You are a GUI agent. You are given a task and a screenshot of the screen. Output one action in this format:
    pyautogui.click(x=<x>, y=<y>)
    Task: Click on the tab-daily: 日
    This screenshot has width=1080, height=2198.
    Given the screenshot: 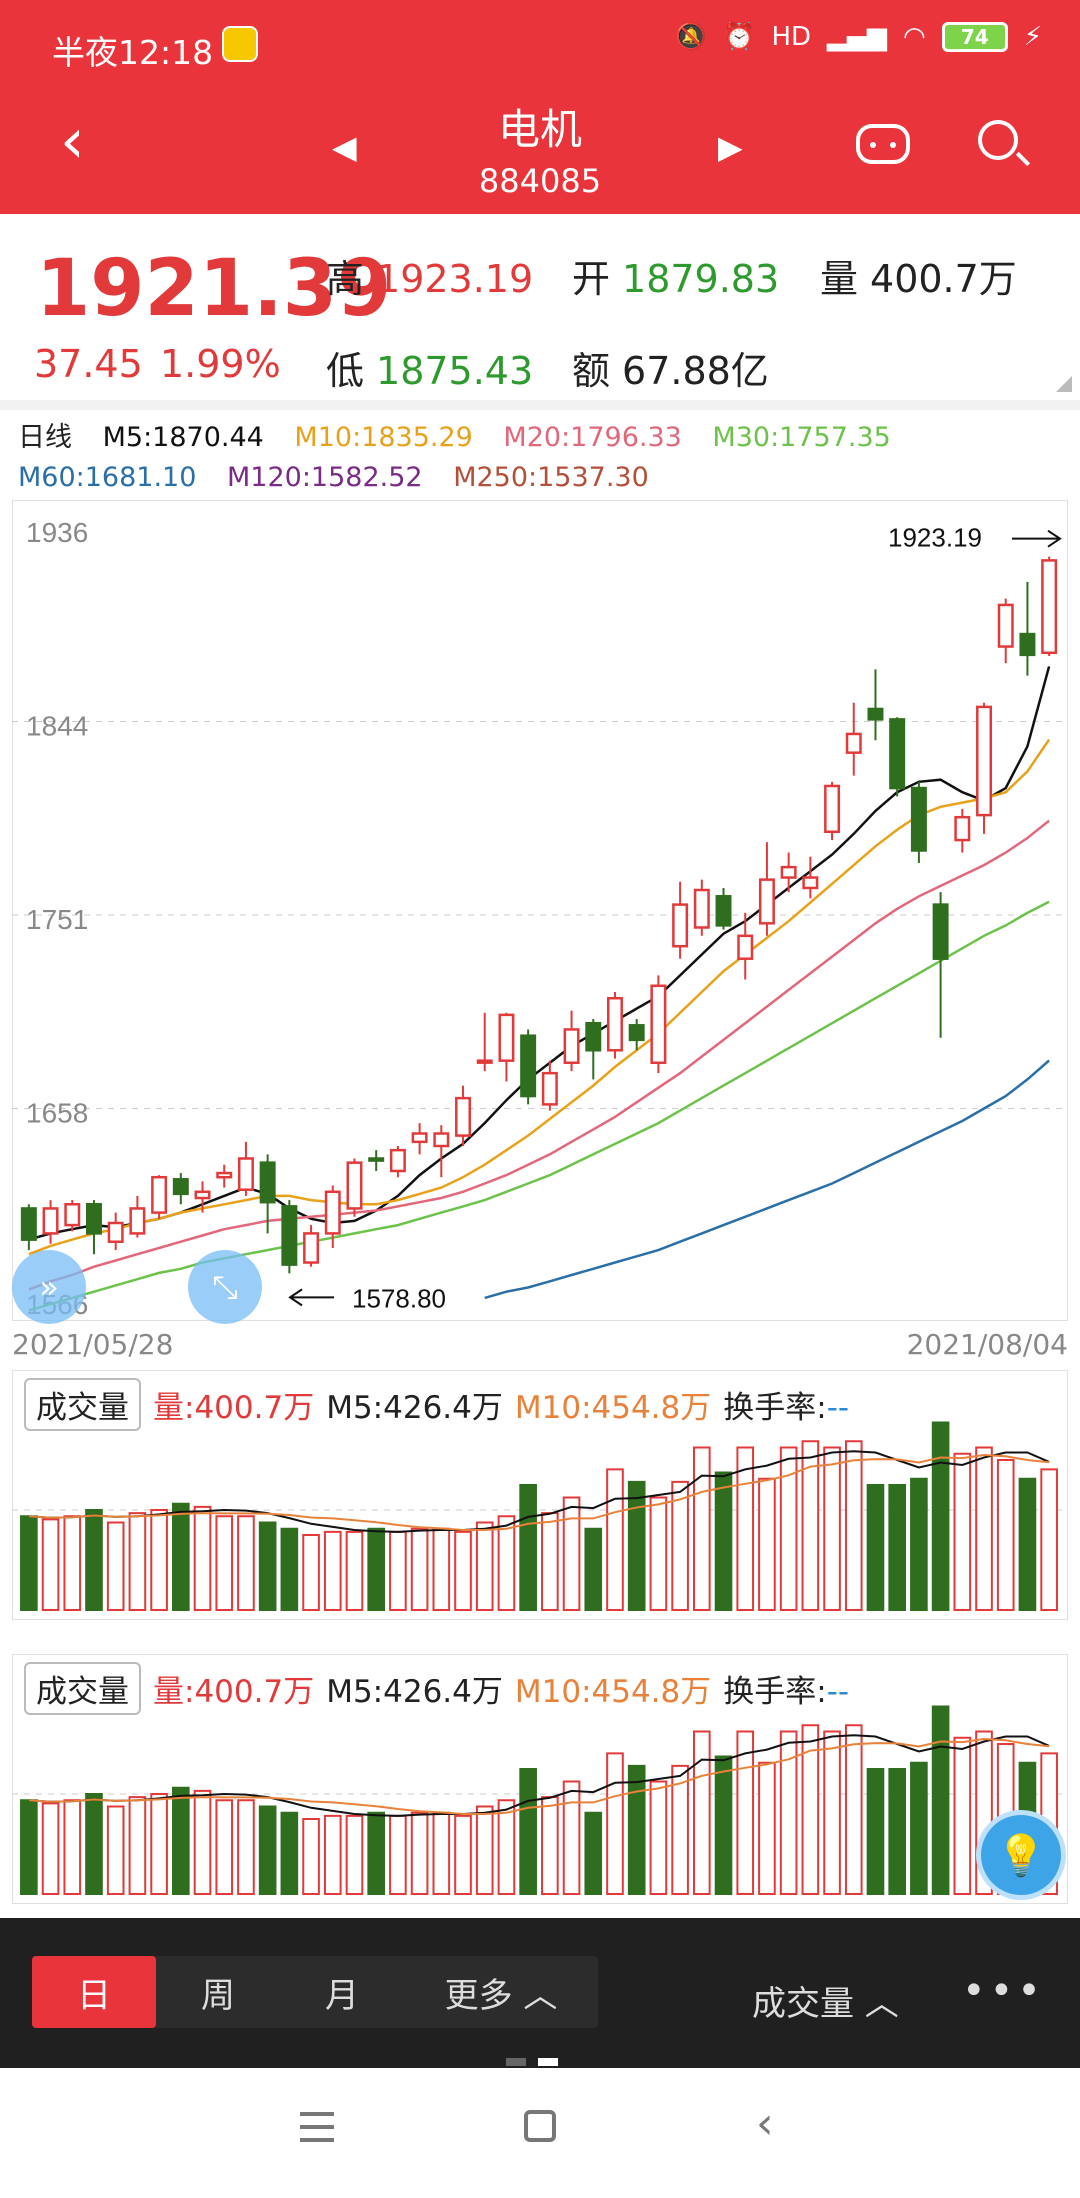 What is the action you would take?
    pyautogui.click(x=94, y=1992)
    